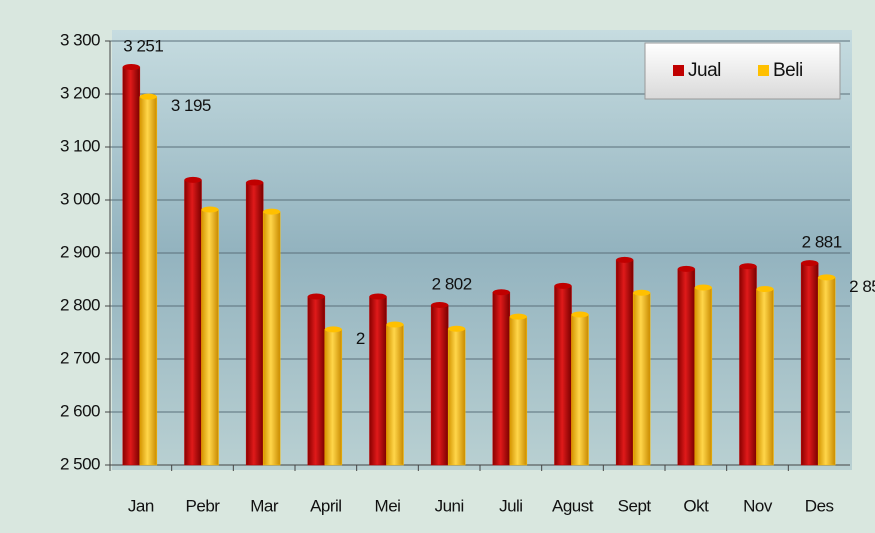 The height and width of the screenshot is (533, 875). What do you see at coordinates (862, 286) in the screenshot?
I see `data-label: 2 854` at bounding box center [862, 286].